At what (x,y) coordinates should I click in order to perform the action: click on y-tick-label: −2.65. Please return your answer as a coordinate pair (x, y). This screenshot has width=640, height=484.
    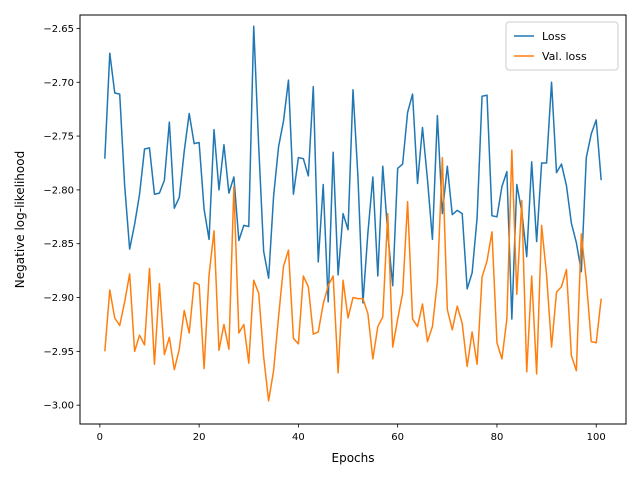
    Looking at the image, I should click on (58, 29).